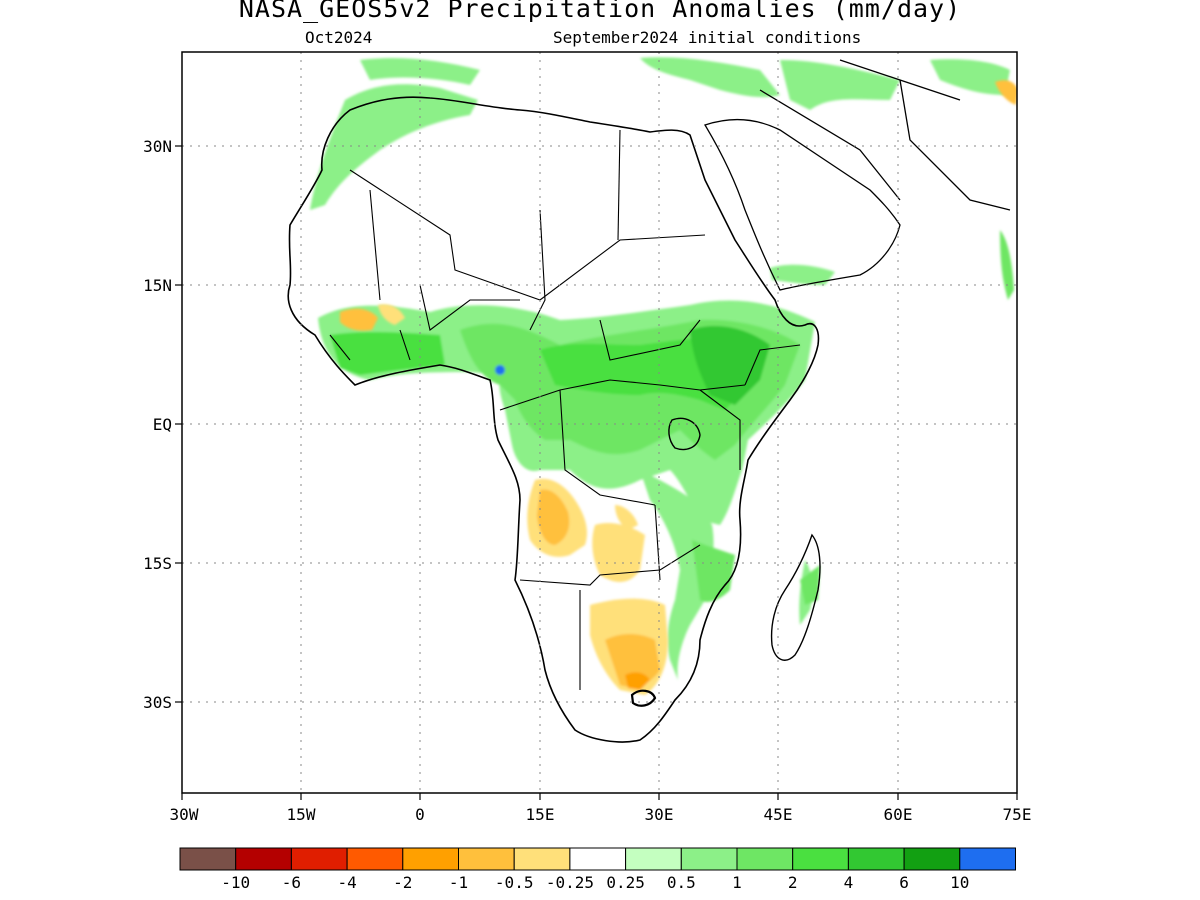  I want to click on legend-label: -4, so click(346, 882).